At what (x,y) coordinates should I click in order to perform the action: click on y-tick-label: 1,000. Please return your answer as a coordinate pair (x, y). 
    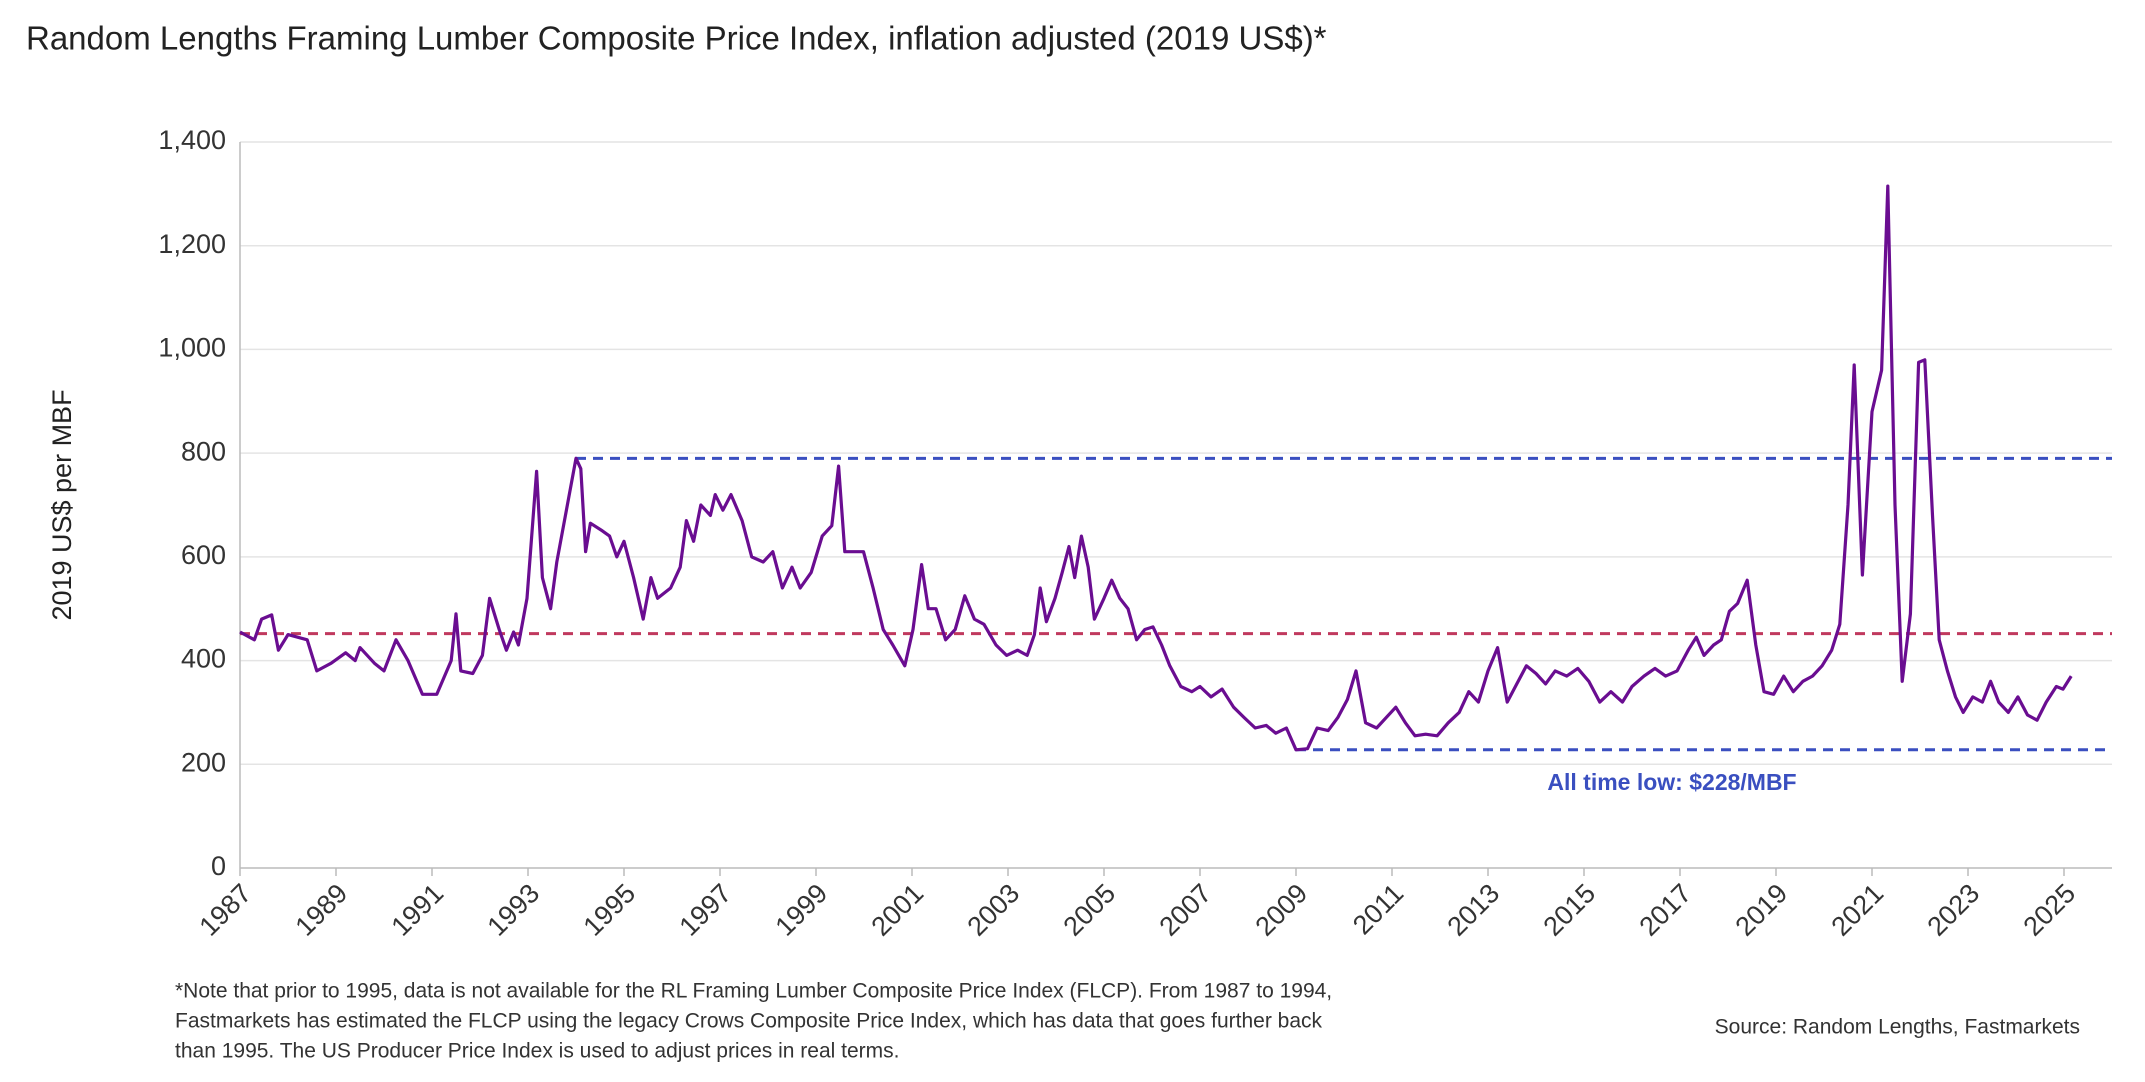
    Looking at the image, I should click on (192, 348).